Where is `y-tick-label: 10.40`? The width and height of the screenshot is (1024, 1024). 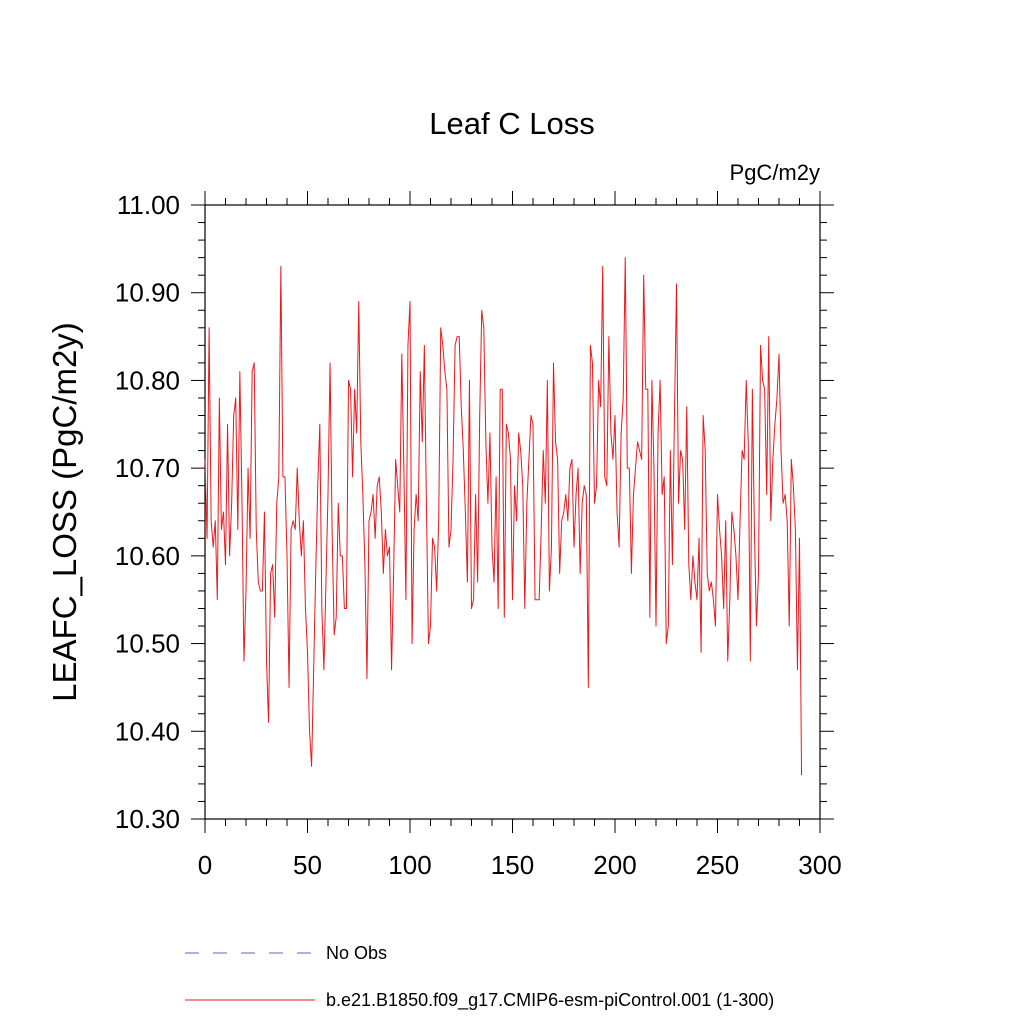 y-tick-label: 10.40 is located at coordinates (147, 731).